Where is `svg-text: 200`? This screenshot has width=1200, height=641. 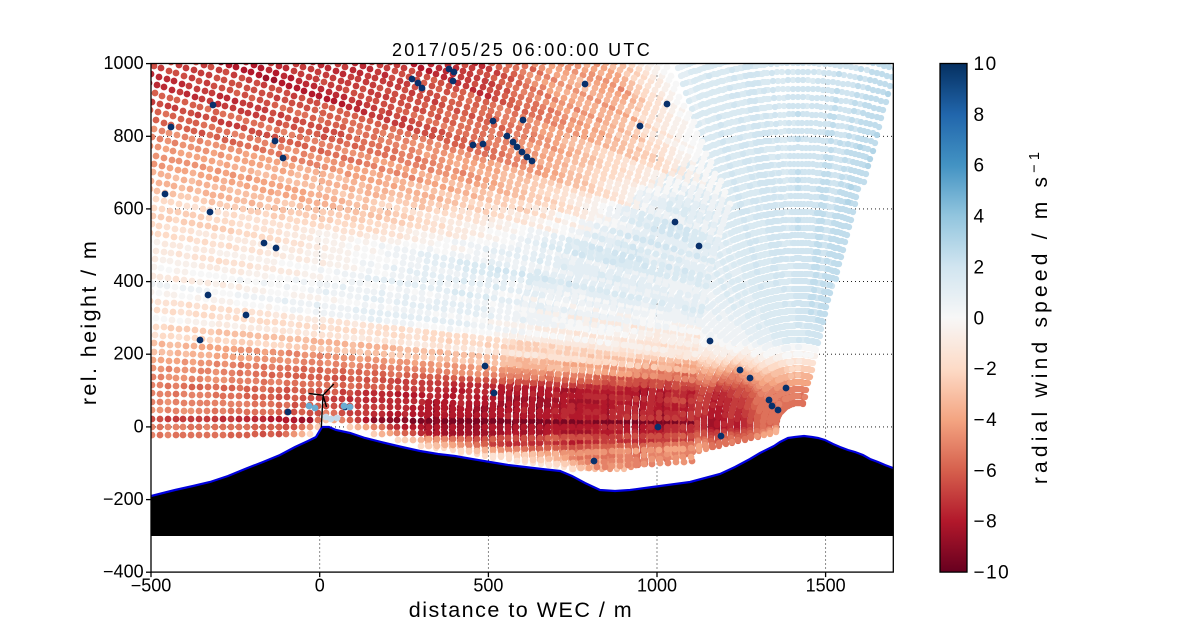
svg-text: 200 is located at coordinates (129, 354).